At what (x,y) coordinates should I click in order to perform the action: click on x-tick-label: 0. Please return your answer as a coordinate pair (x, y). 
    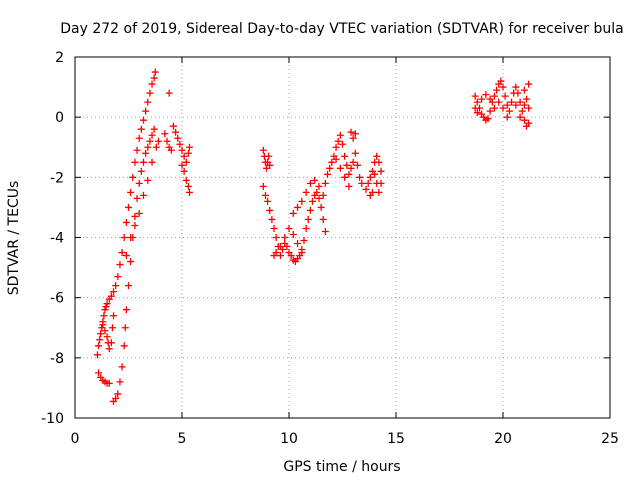
    Looking at the image, I should click on (75, 439).